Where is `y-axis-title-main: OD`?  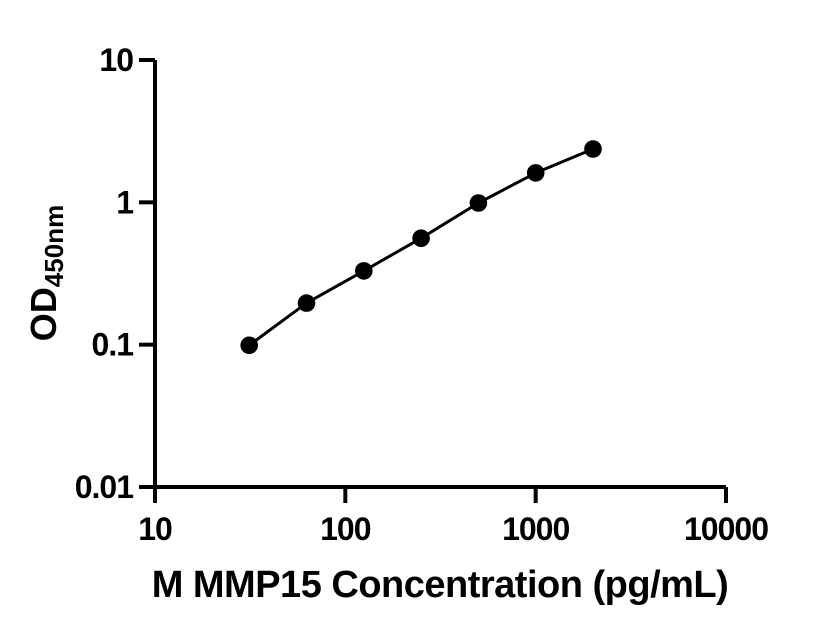 y-axis-title-main: OD is located at coordinates (43, 314).